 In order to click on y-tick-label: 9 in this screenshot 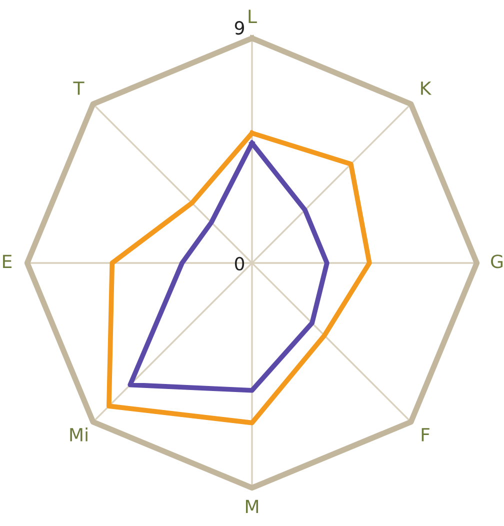, I will do `click(239, 28)`.